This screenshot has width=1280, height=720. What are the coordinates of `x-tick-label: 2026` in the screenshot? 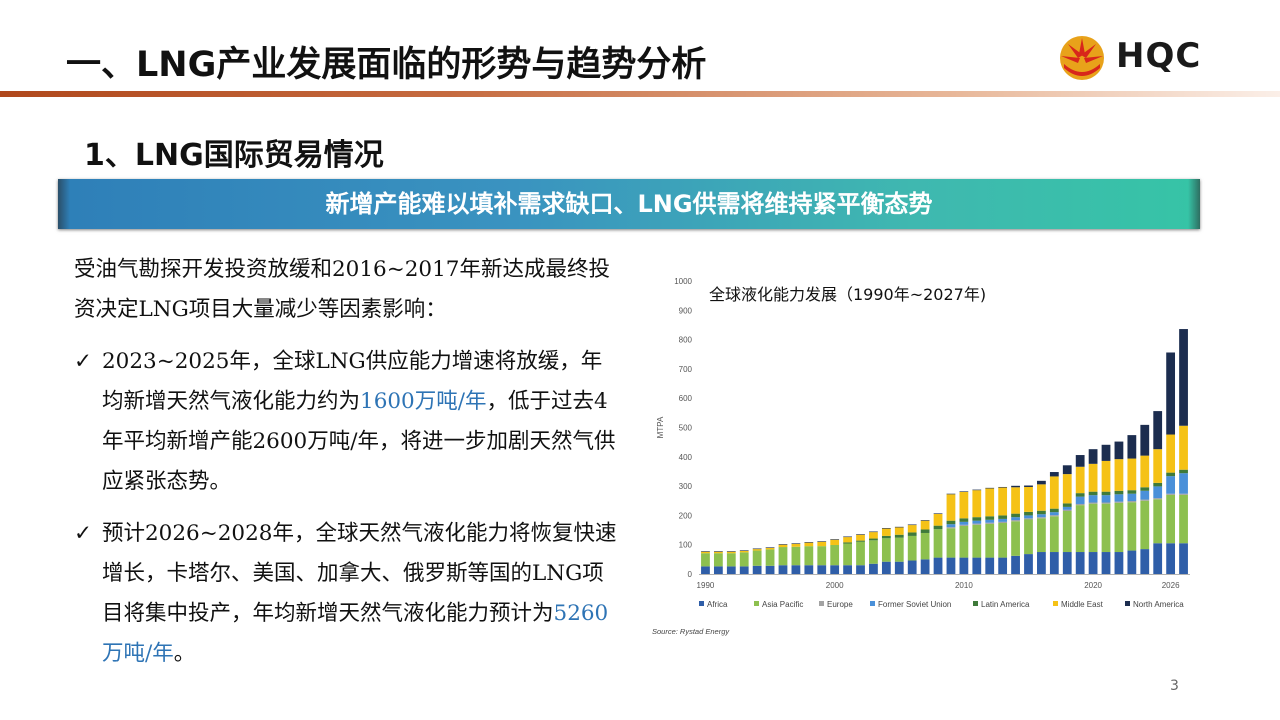 It's located at (1171, 585).